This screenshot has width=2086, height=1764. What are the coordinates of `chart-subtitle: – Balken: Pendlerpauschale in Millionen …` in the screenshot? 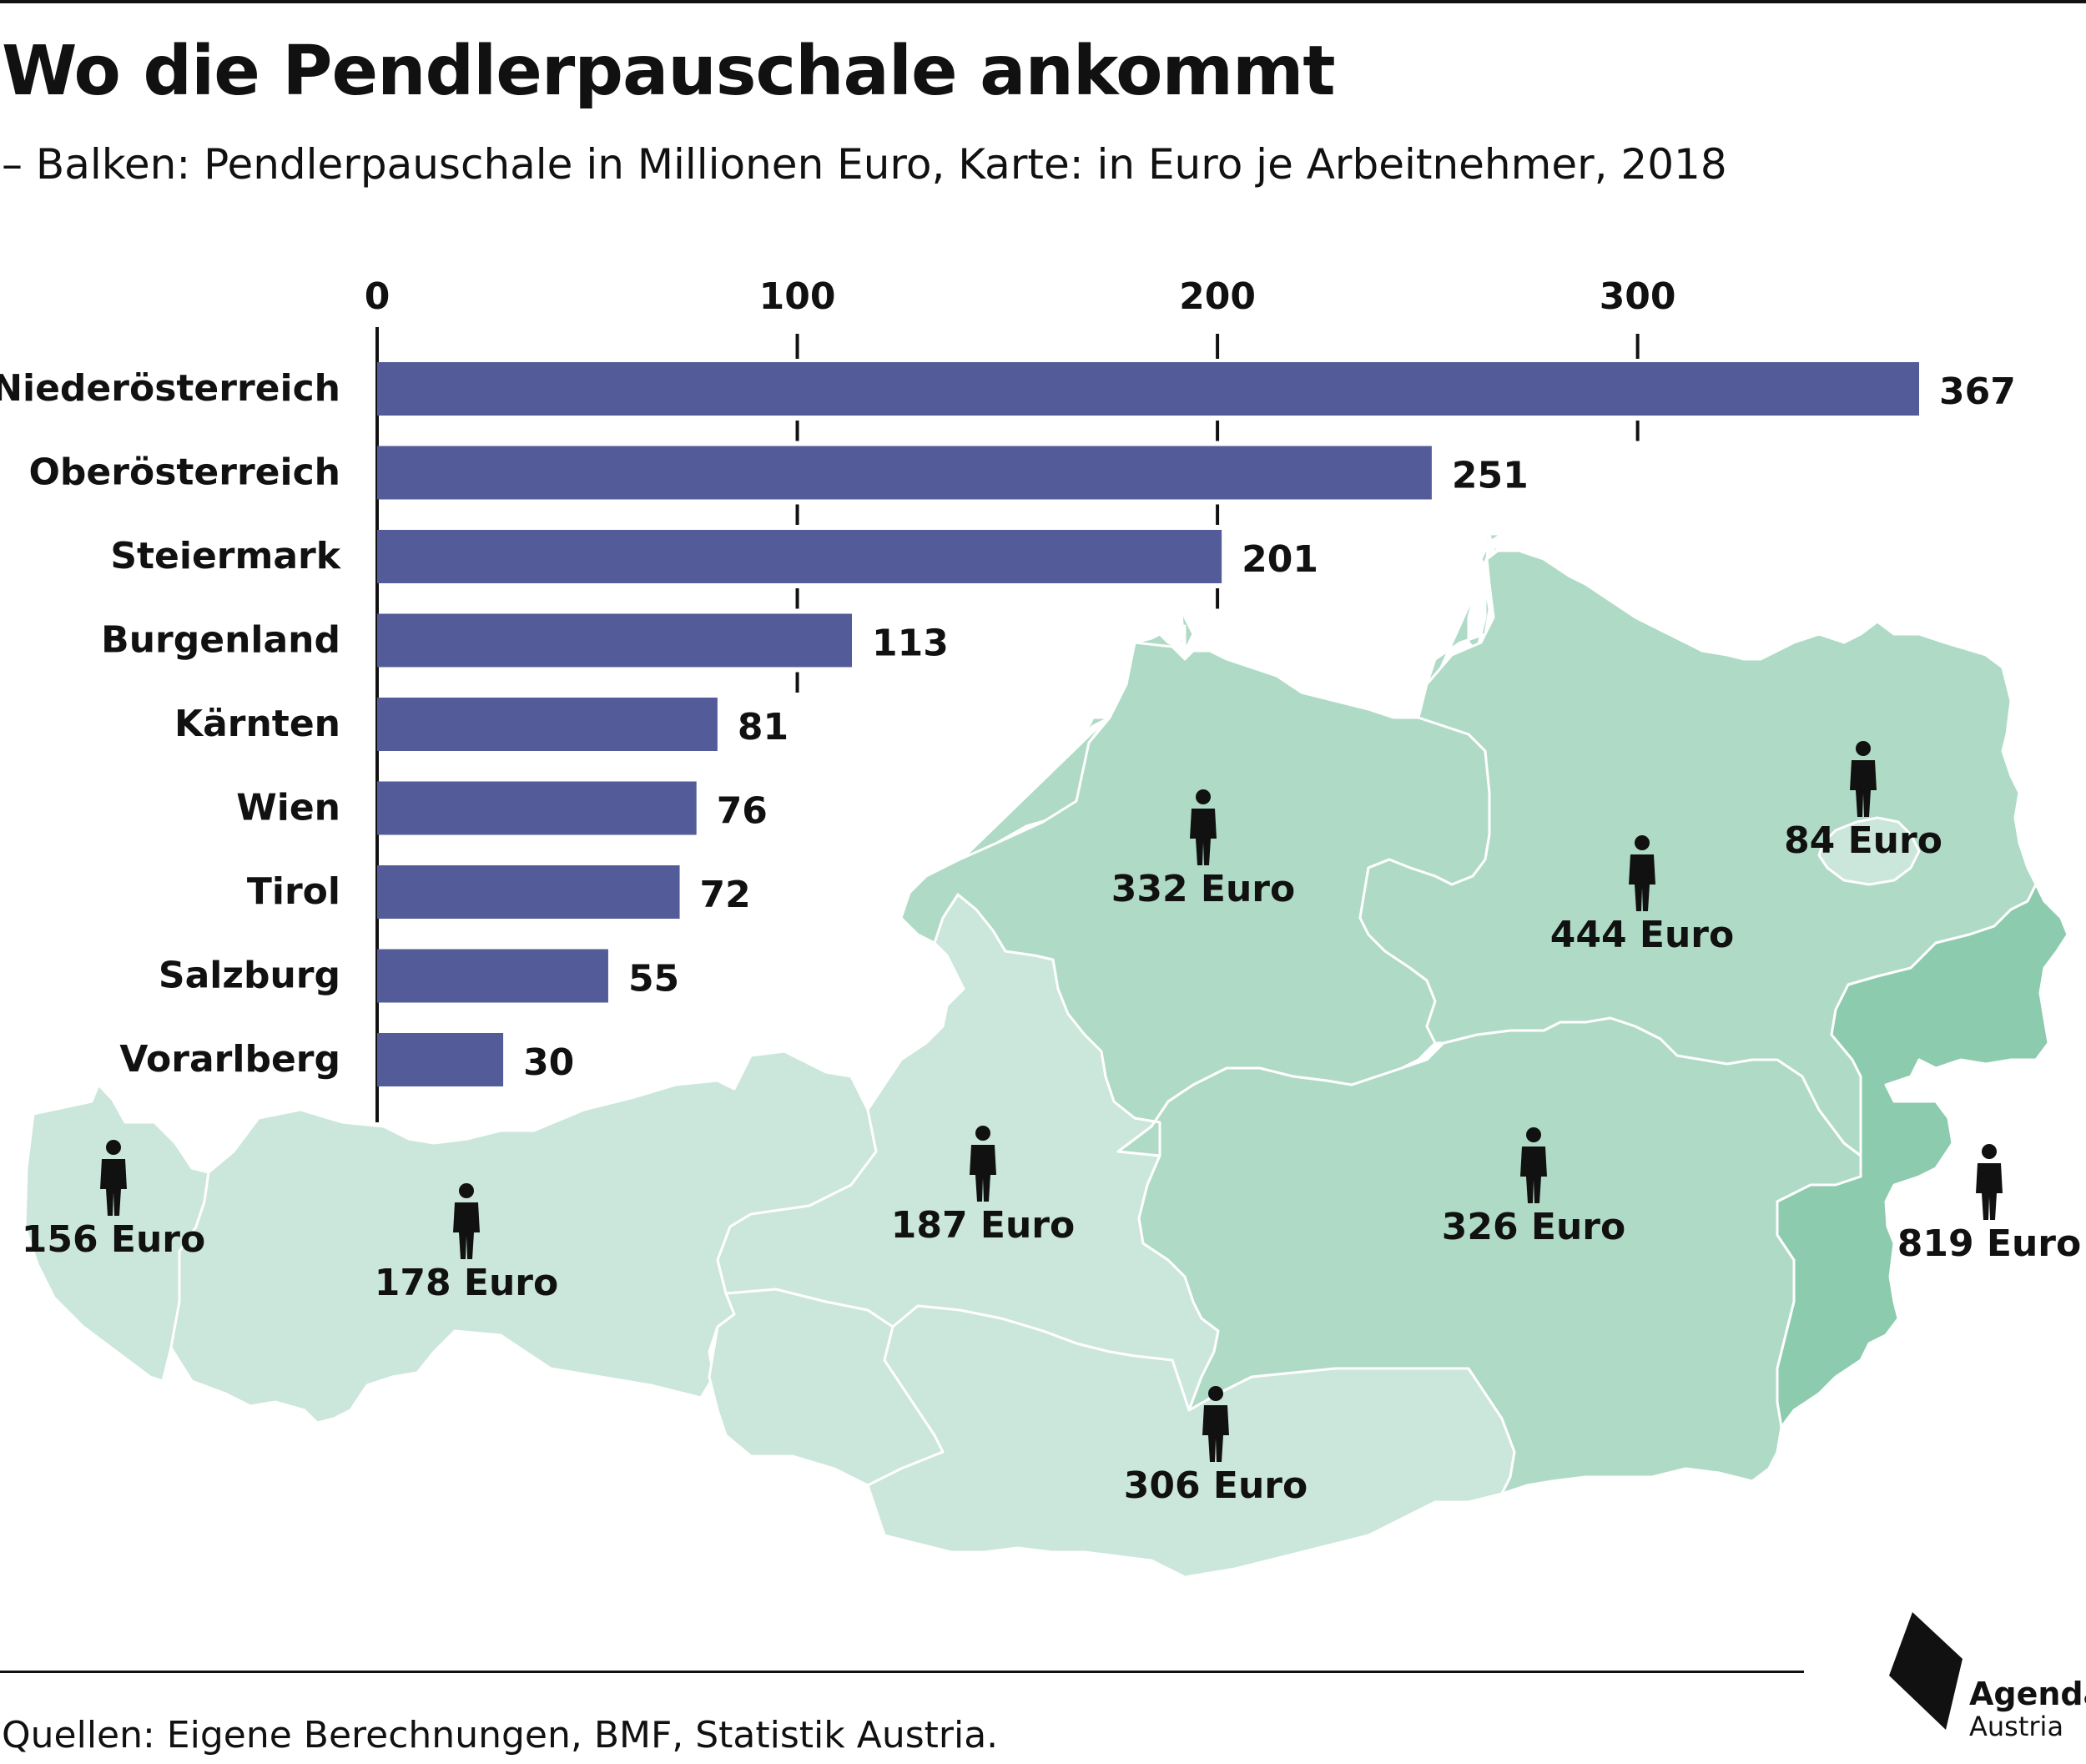 It's located at (864, 164).